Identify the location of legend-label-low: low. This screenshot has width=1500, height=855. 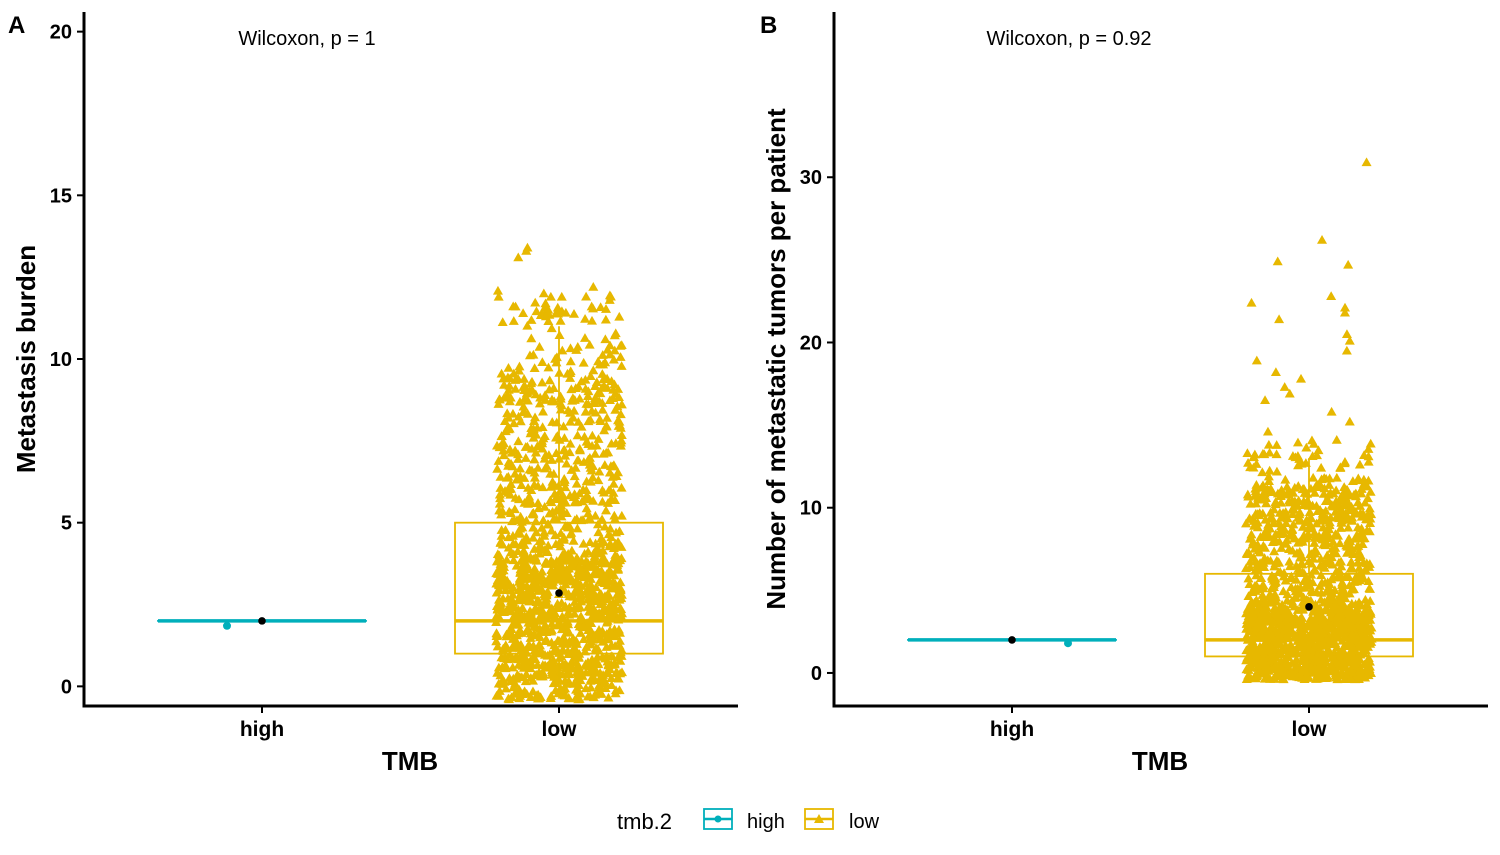
(864, 822).